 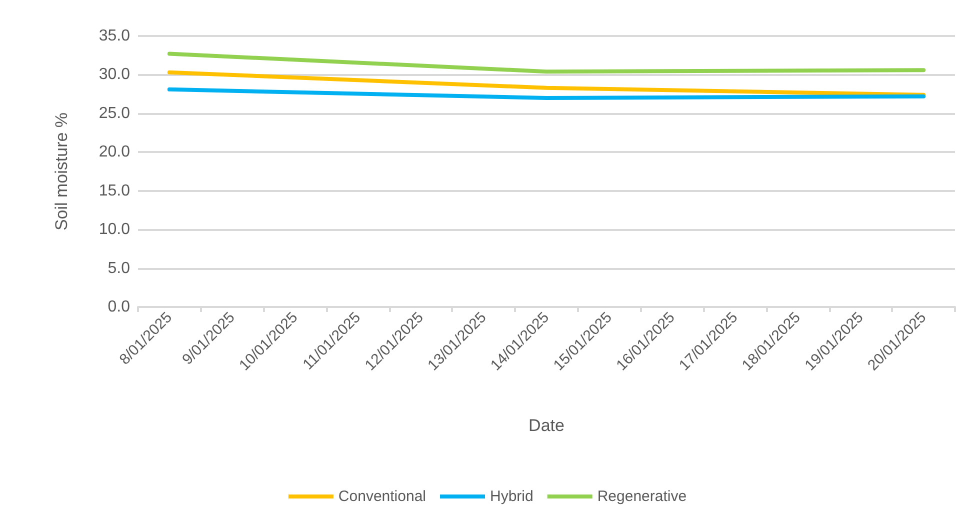 What do you see at coordinates (119, 268) in the screenshot?
I see `y-tick-label: 5.0` at bounding box center [119, 268].